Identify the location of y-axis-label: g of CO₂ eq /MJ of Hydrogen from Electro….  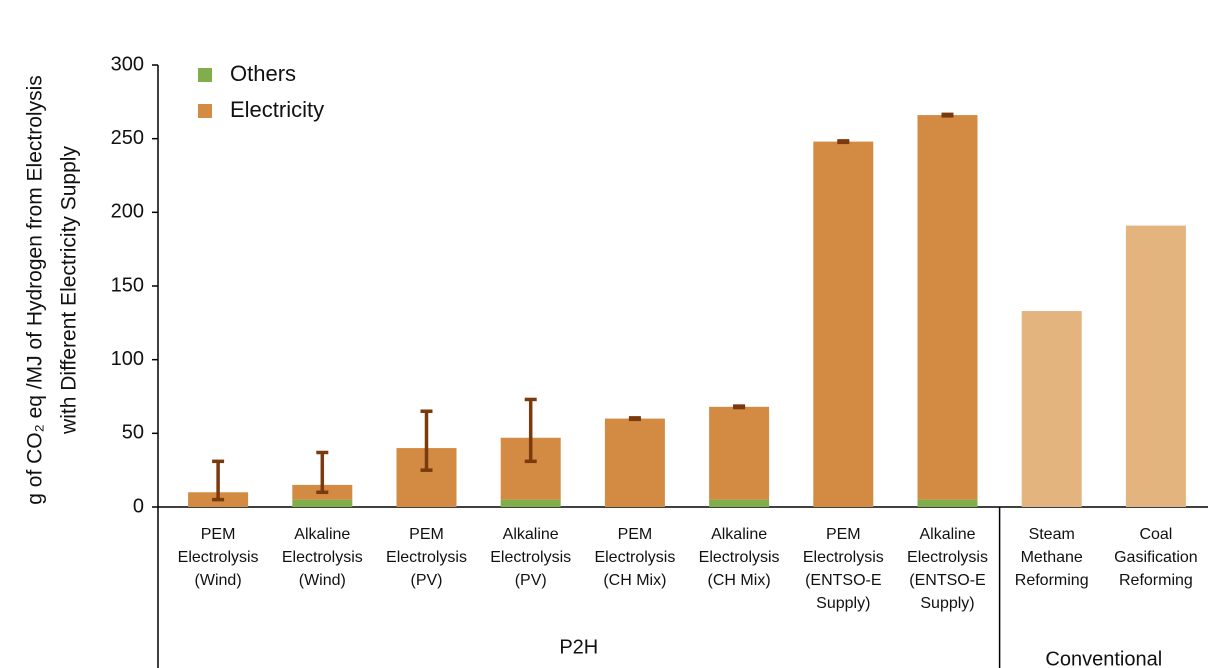
(35, 289).